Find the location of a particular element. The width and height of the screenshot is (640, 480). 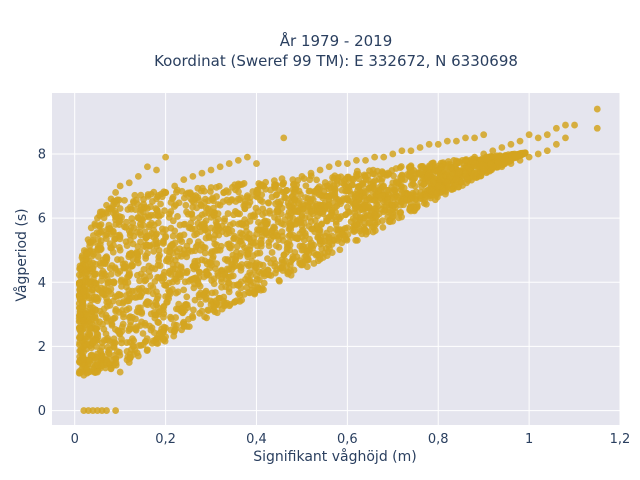

x-tick-label: 0,6 is located at coordinates (347, 439).